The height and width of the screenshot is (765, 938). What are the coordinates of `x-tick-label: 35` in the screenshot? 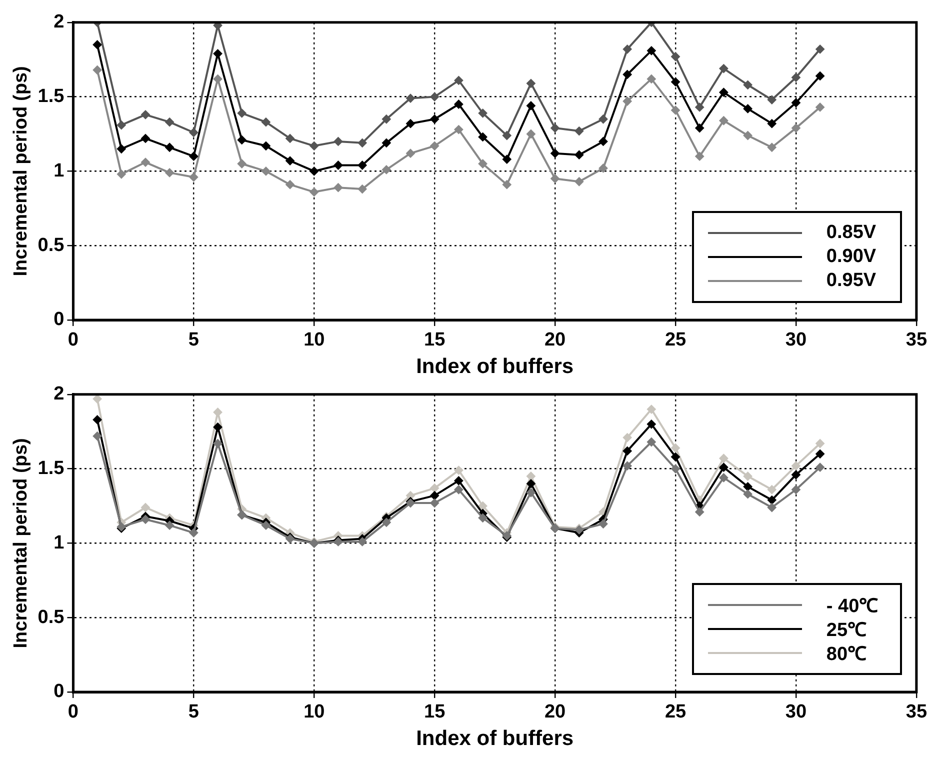 It's located at (917, 712).